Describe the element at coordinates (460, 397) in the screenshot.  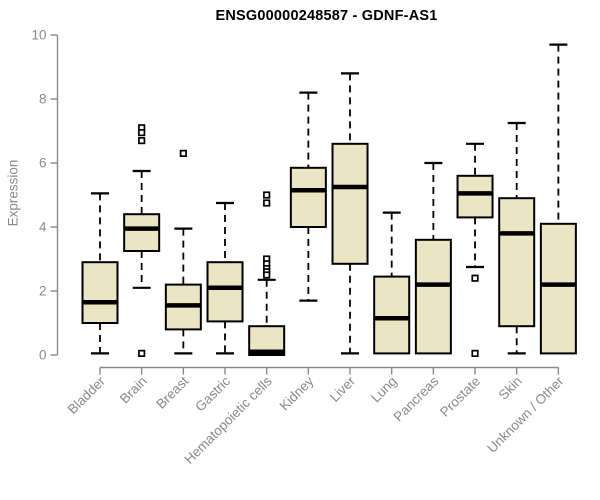
I see `x-tick-label-prostate: Prostate` at that location.